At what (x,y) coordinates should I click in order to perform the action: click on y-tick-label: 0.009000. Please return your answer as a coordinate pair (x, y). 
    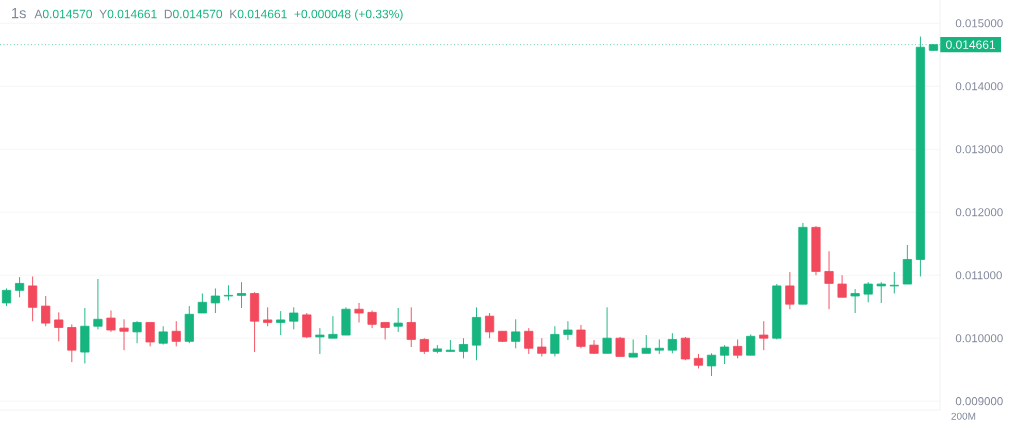
    Looking at the image, I should click on (979, 401).